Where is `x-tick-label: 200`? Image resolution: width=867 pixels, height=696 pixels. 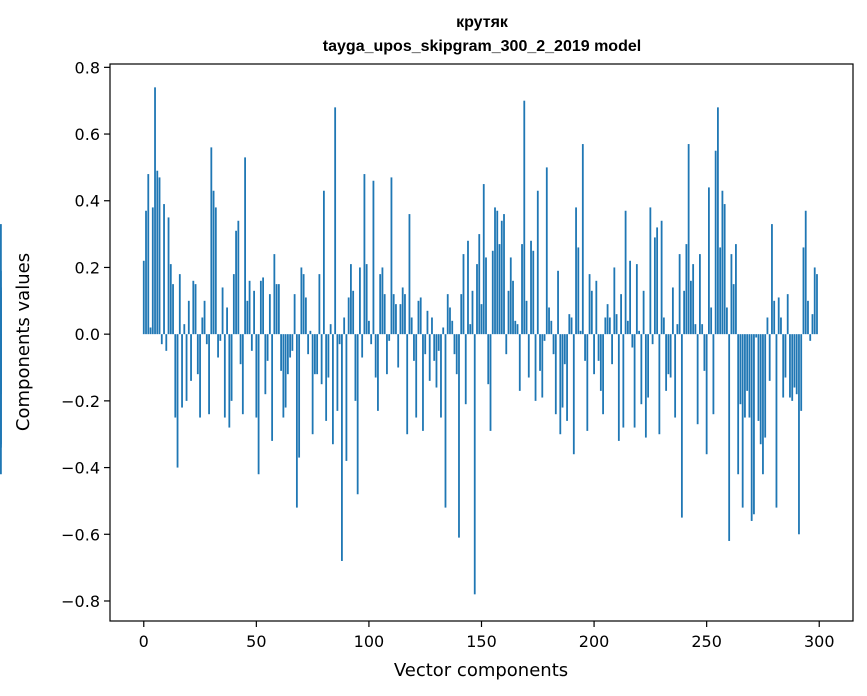 x-tick-label: 200 is located at coordinates (594, 641).